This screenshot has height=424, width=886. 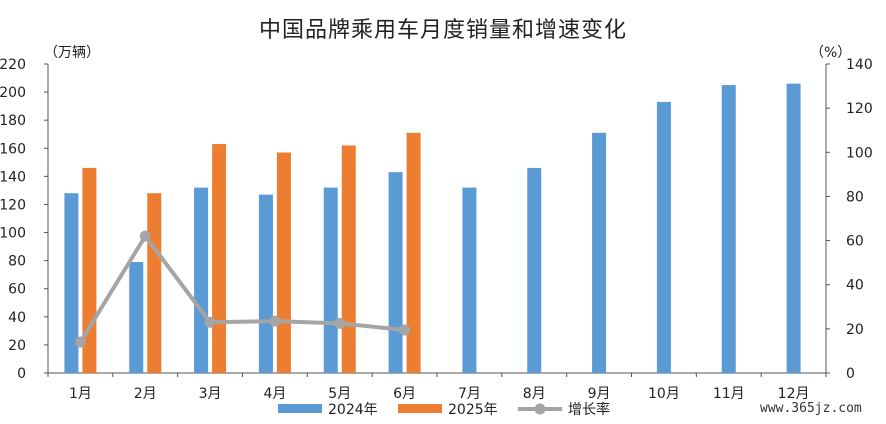 I want to click on chart-title: 中国品牌乘用车月度销量和增速变化, so click(x=442, y=30).